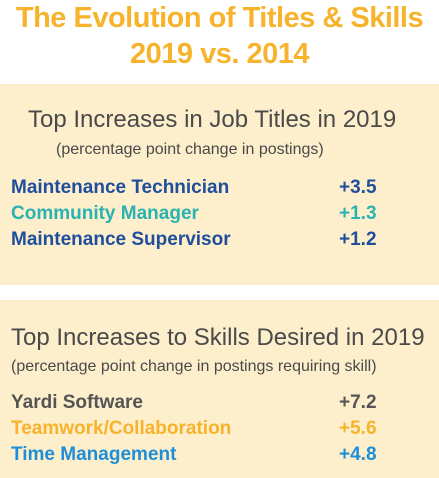 The image size is (439, 478). What do you see at coordinates (201, 457) in the screenshot?
I see `list-item: Time Management +4.8` at bounding box center [201, 457].